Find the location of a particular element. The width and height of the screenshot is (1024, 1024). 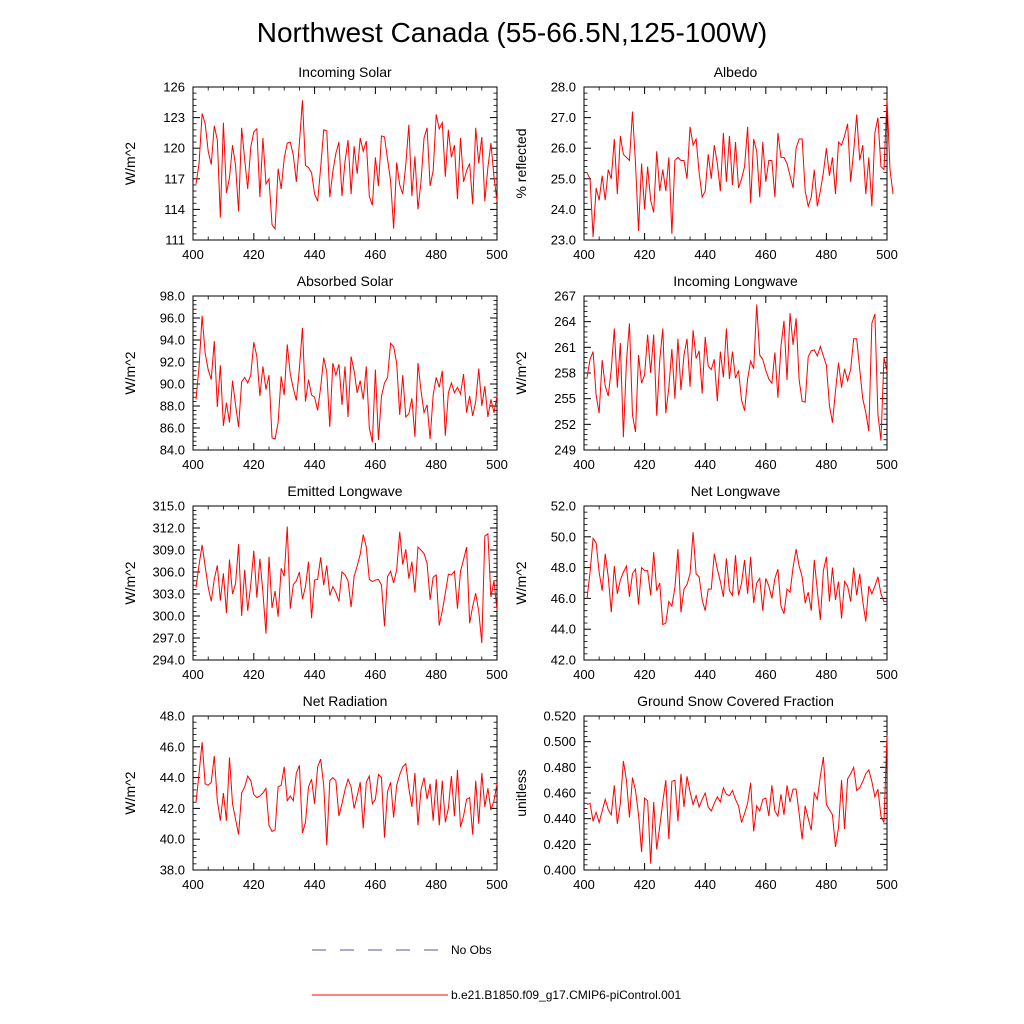

y-tick-label: 0.440 is located at coordinates (559, 818).